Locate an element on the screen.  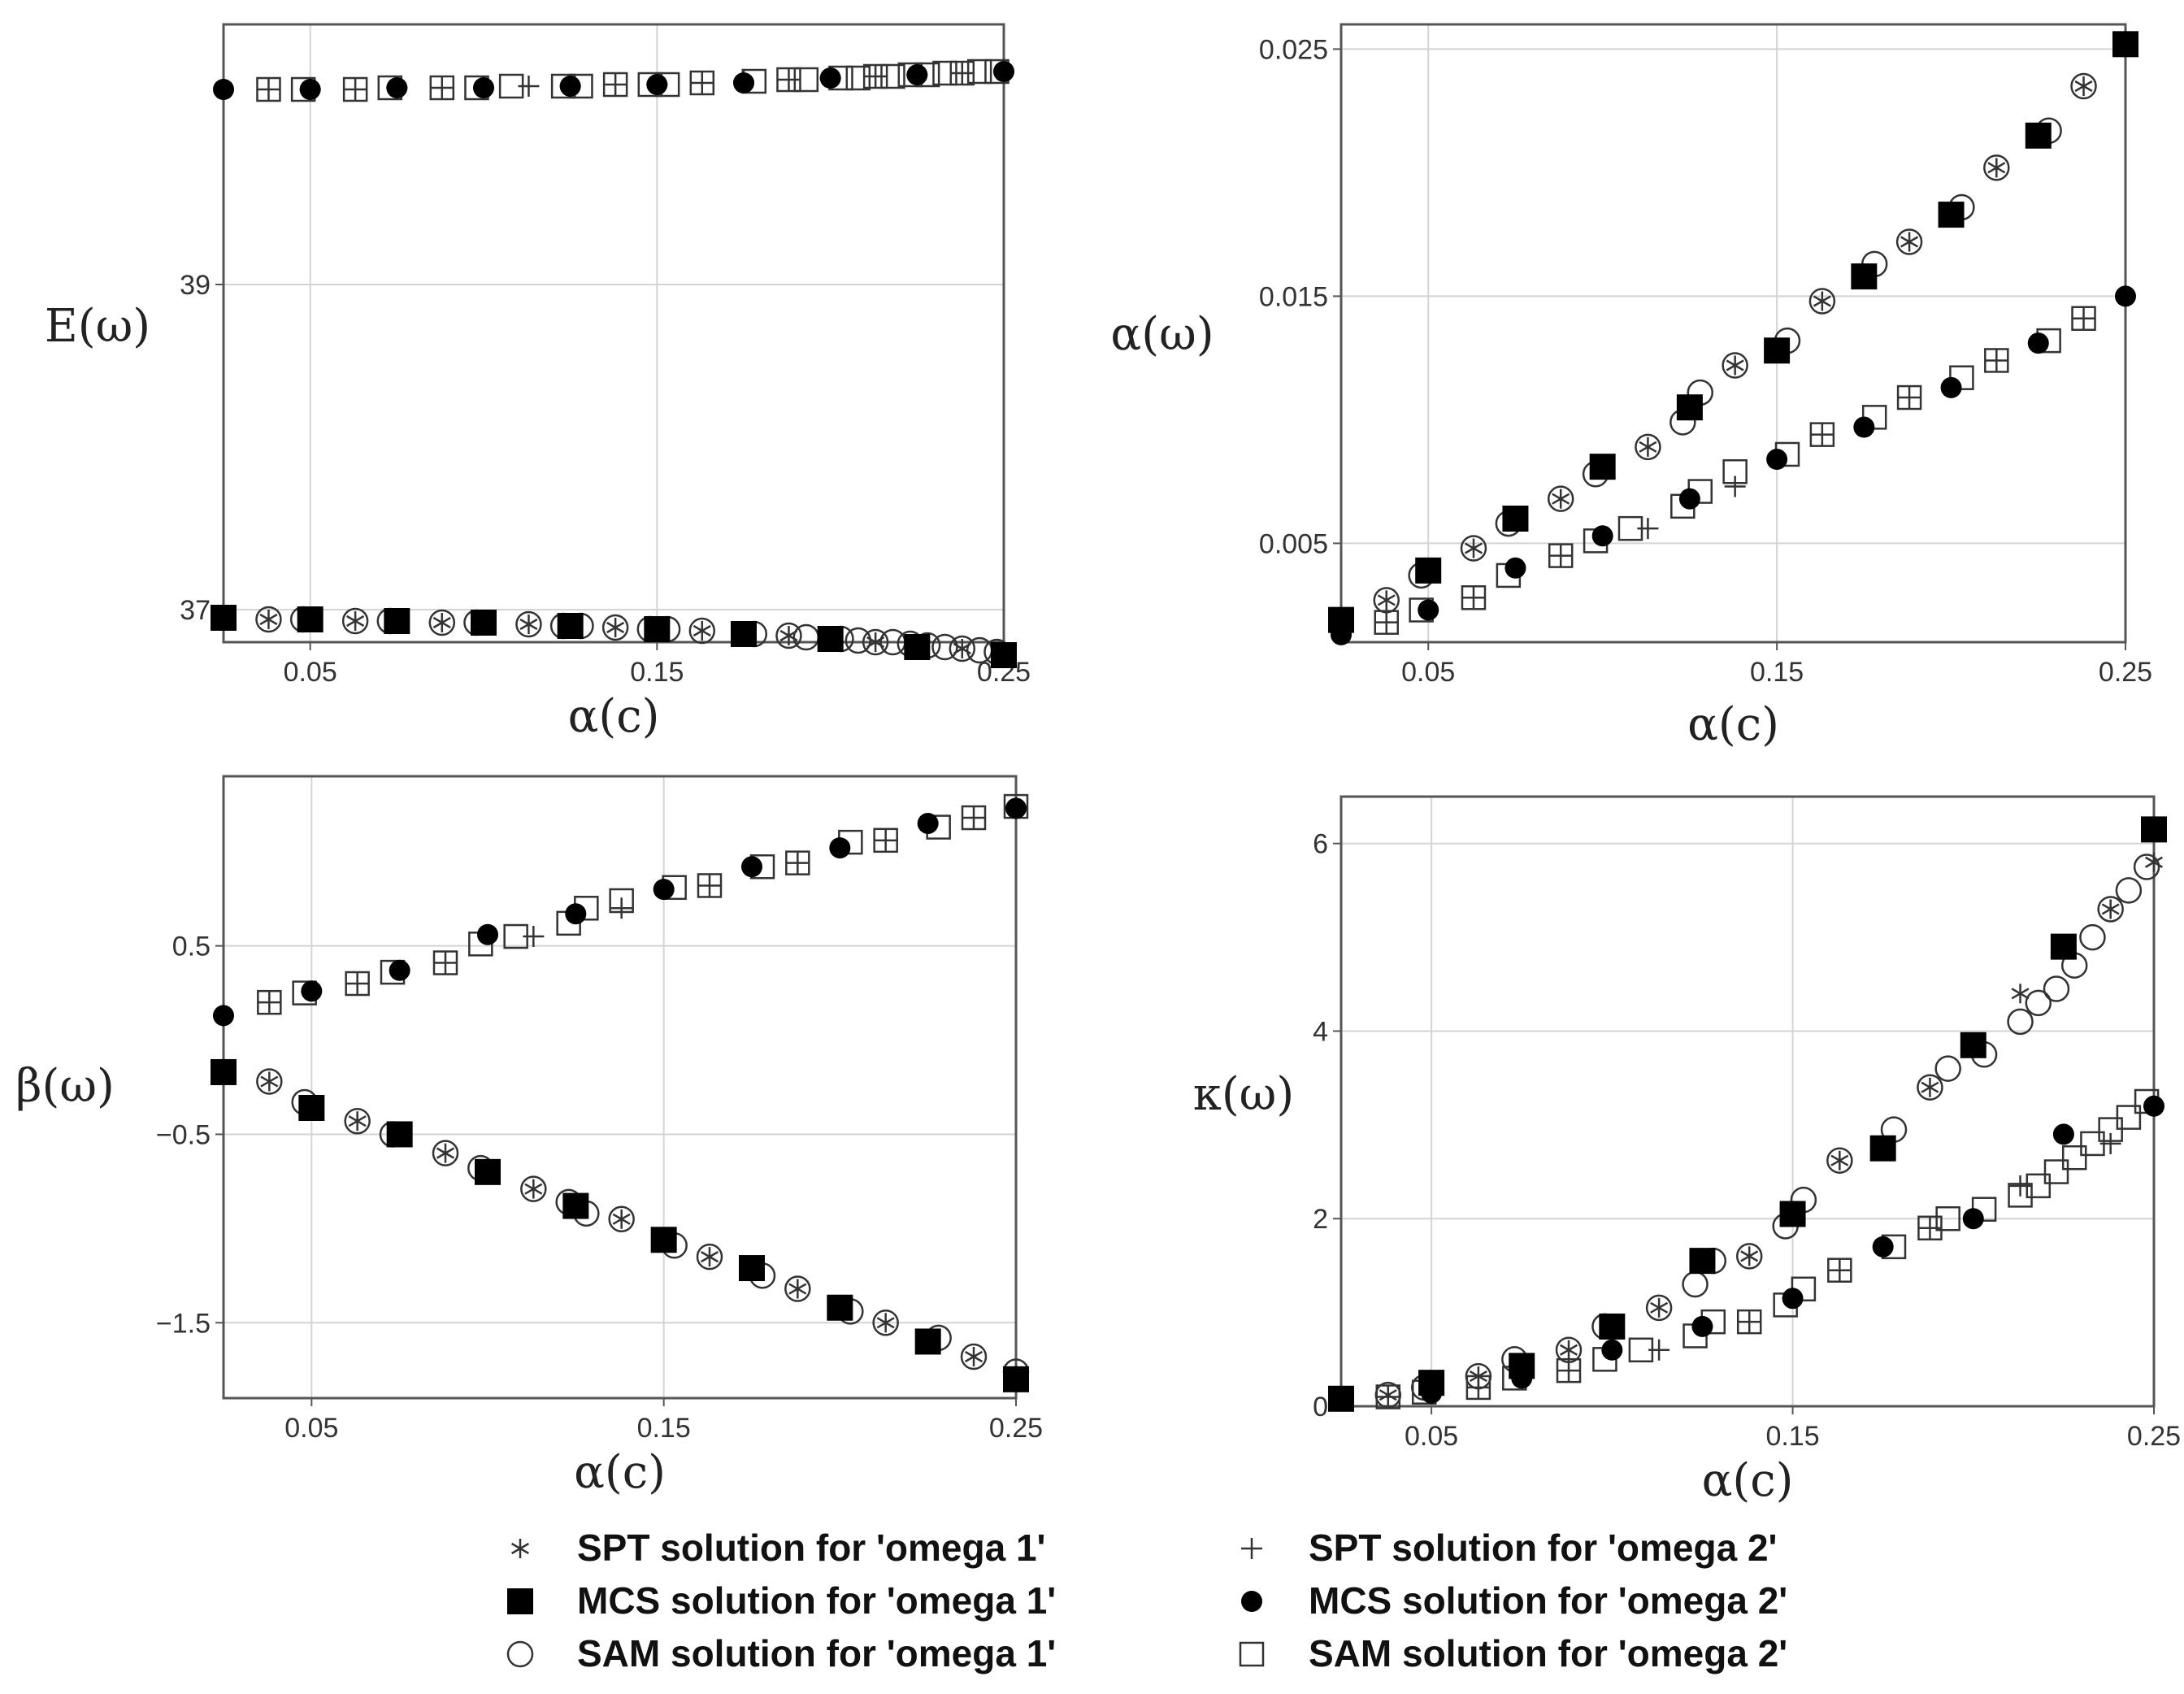
series-filled-square is located at coordinates (1733, 332).